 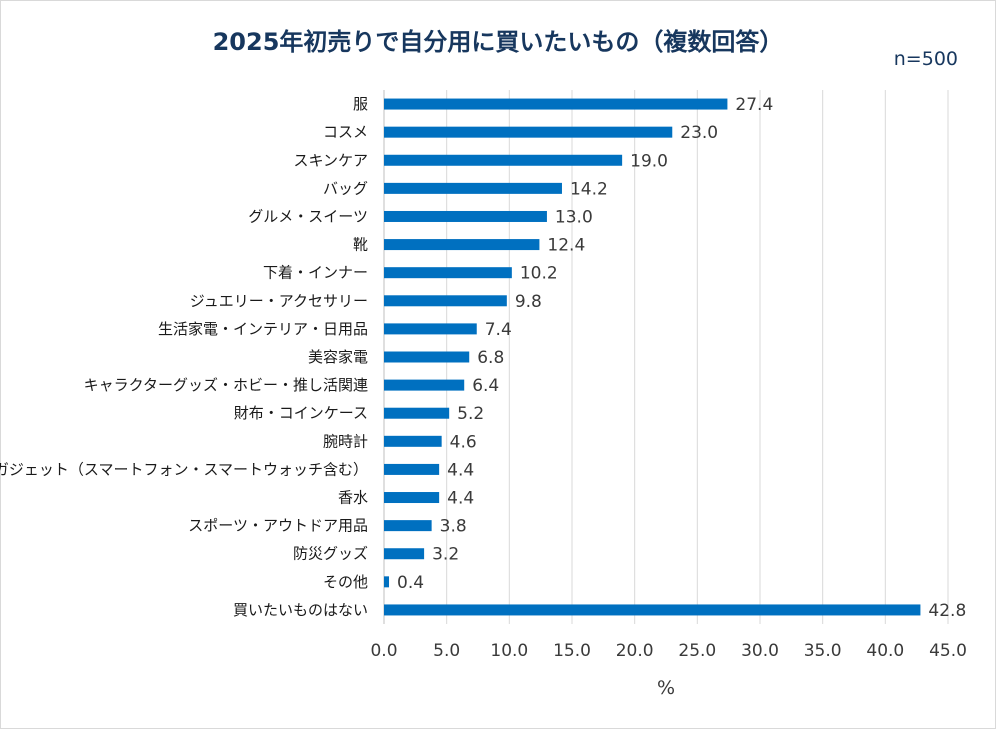 I want to click on value-label: 5.2, so click(x=470, y=414).